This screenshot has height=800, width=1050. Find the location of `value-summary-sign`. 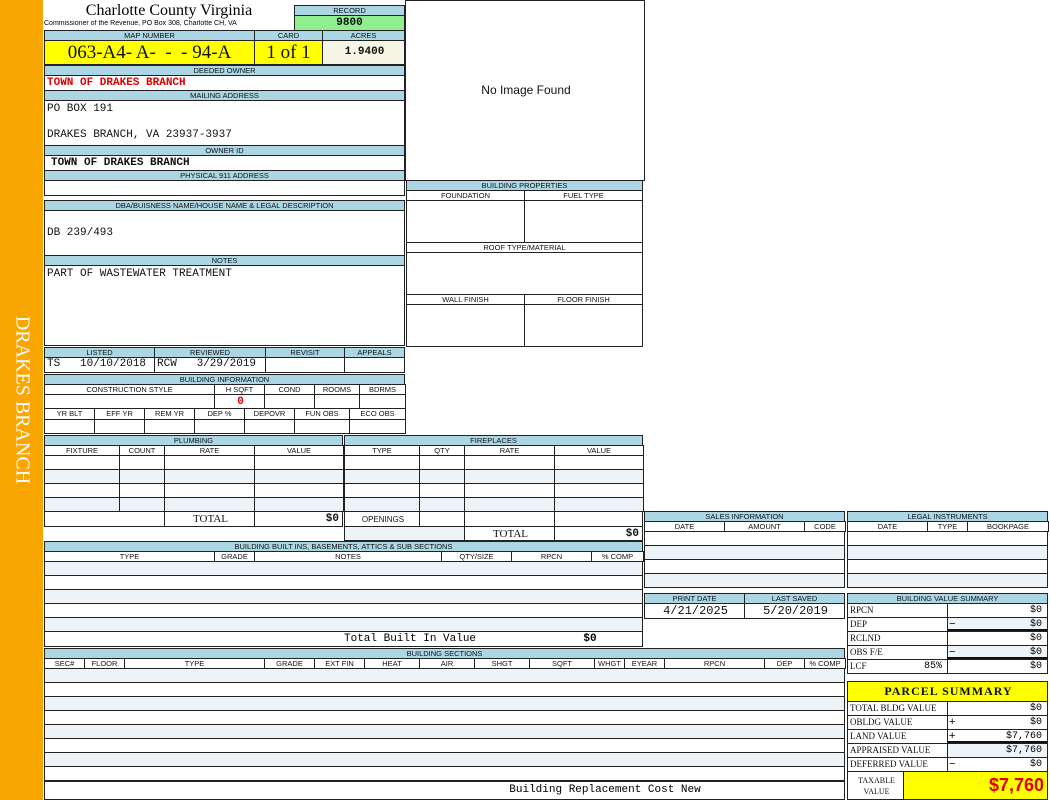

value-summary-sign is located at coordinates (959, 638).